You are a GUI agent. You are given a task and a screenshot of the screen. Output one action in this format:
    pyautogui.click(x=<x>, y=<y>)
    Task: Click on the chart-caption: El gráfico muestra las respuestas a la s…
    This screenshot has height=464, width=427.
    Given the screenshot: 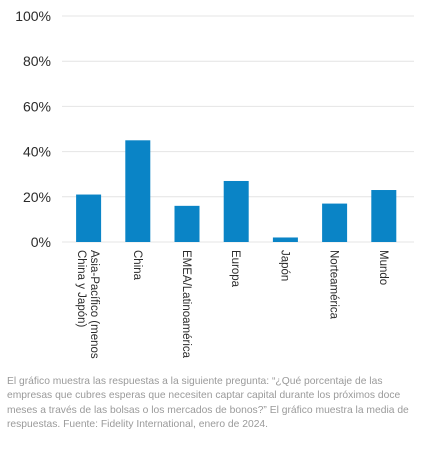 What is the action you would take?
    pyautogui.click(x=208, y=403)
    